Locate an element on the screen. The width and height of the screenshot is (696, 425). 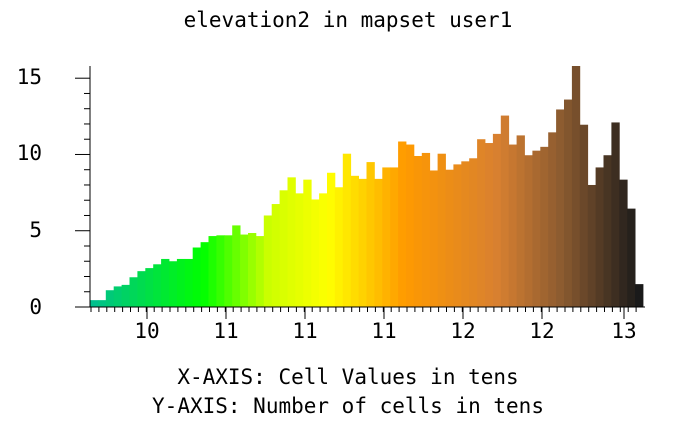
x-tick-label: 13 is located at coordinates (623, 331).